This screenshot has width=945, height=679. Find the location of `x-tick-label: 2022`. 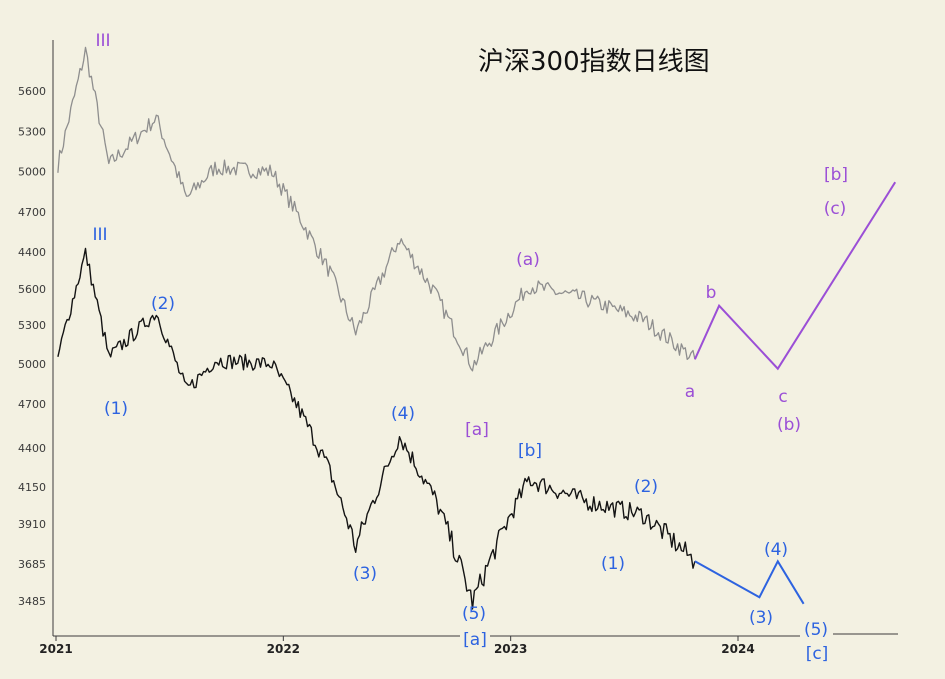

x-tick-label: 2022 is located at coordinates (283, 649).